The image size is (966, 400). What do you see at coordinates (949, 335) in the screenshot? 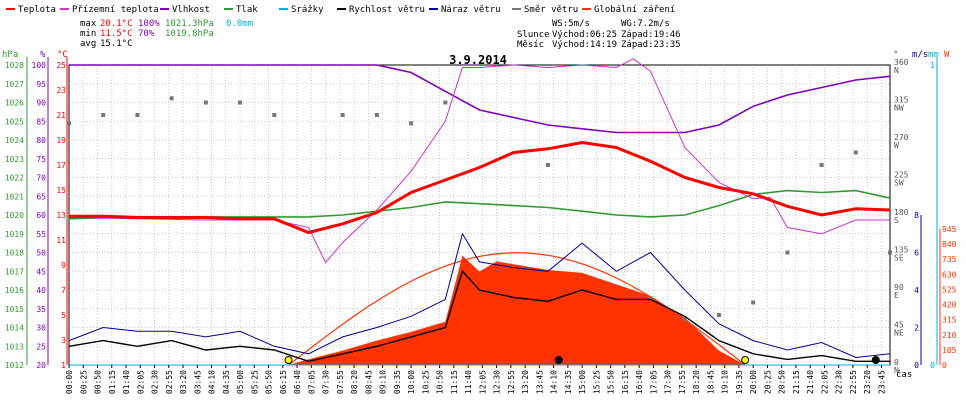
I see `axis-radiation-tick: 210` at bounding box center [949, 335].